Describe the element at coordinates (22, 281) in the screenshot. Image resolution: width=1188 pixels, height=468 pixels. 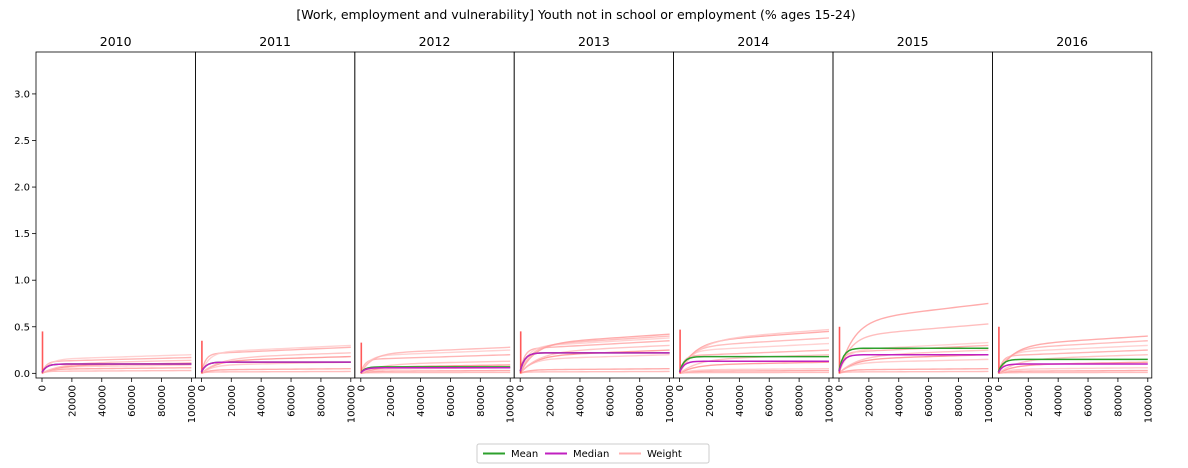
I see `y-tick-label: 1.0` at that location.